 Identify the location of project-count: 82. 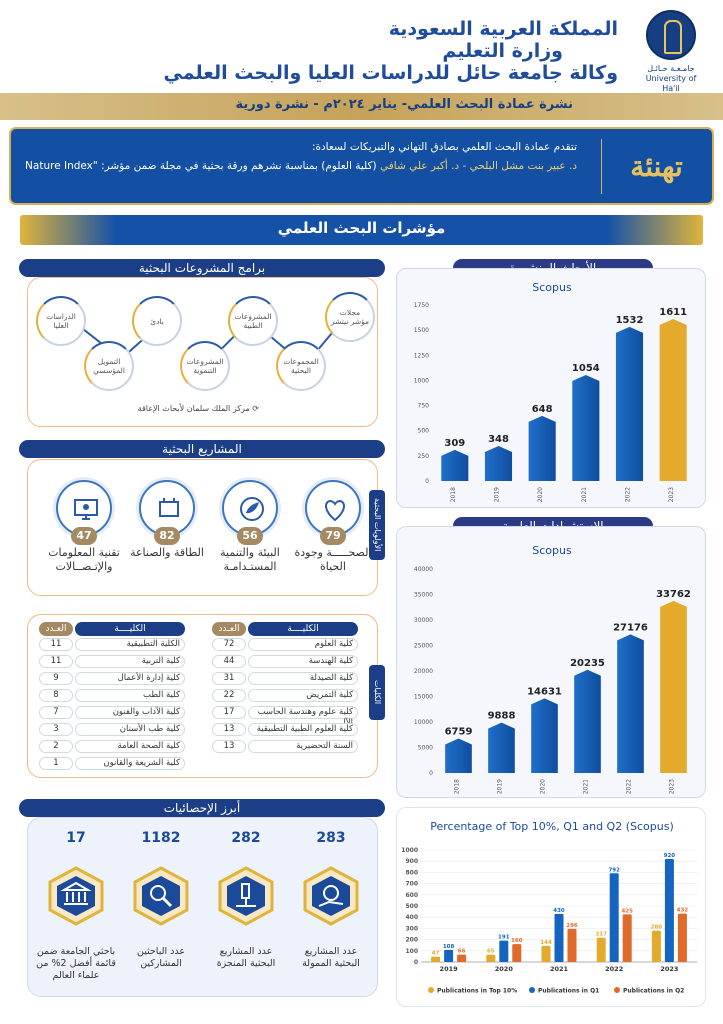
(167, 536).